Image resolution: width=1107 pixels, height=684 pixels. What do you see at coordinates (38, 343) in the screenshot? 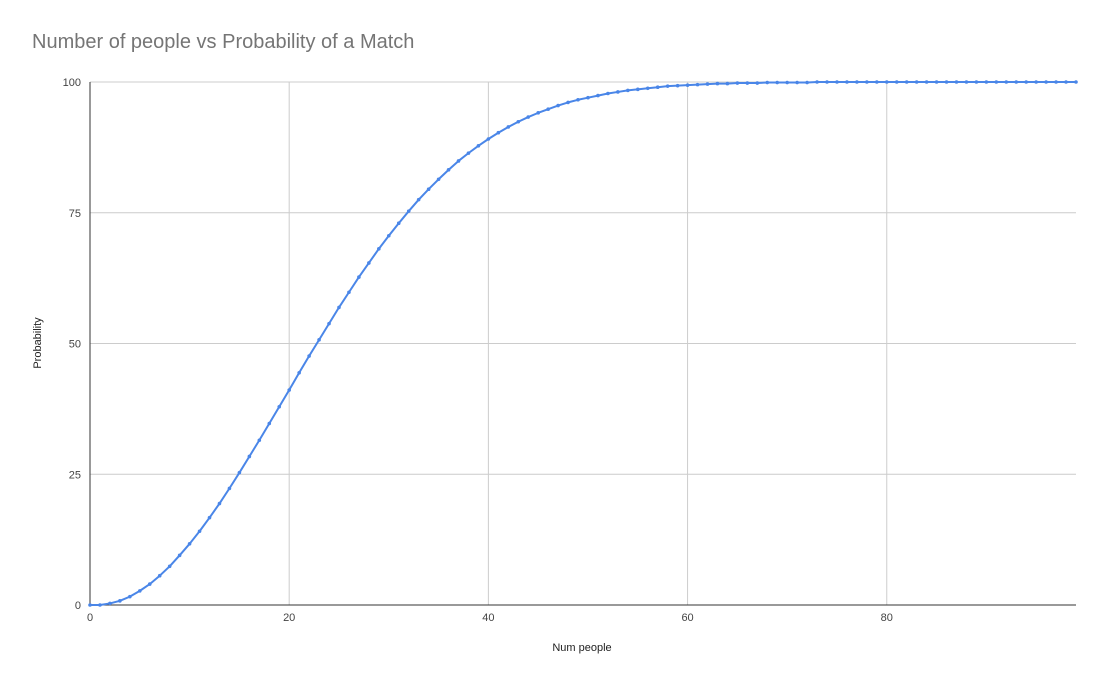
I see `y-axis-label: Probability` at bounding box center [38, 343].